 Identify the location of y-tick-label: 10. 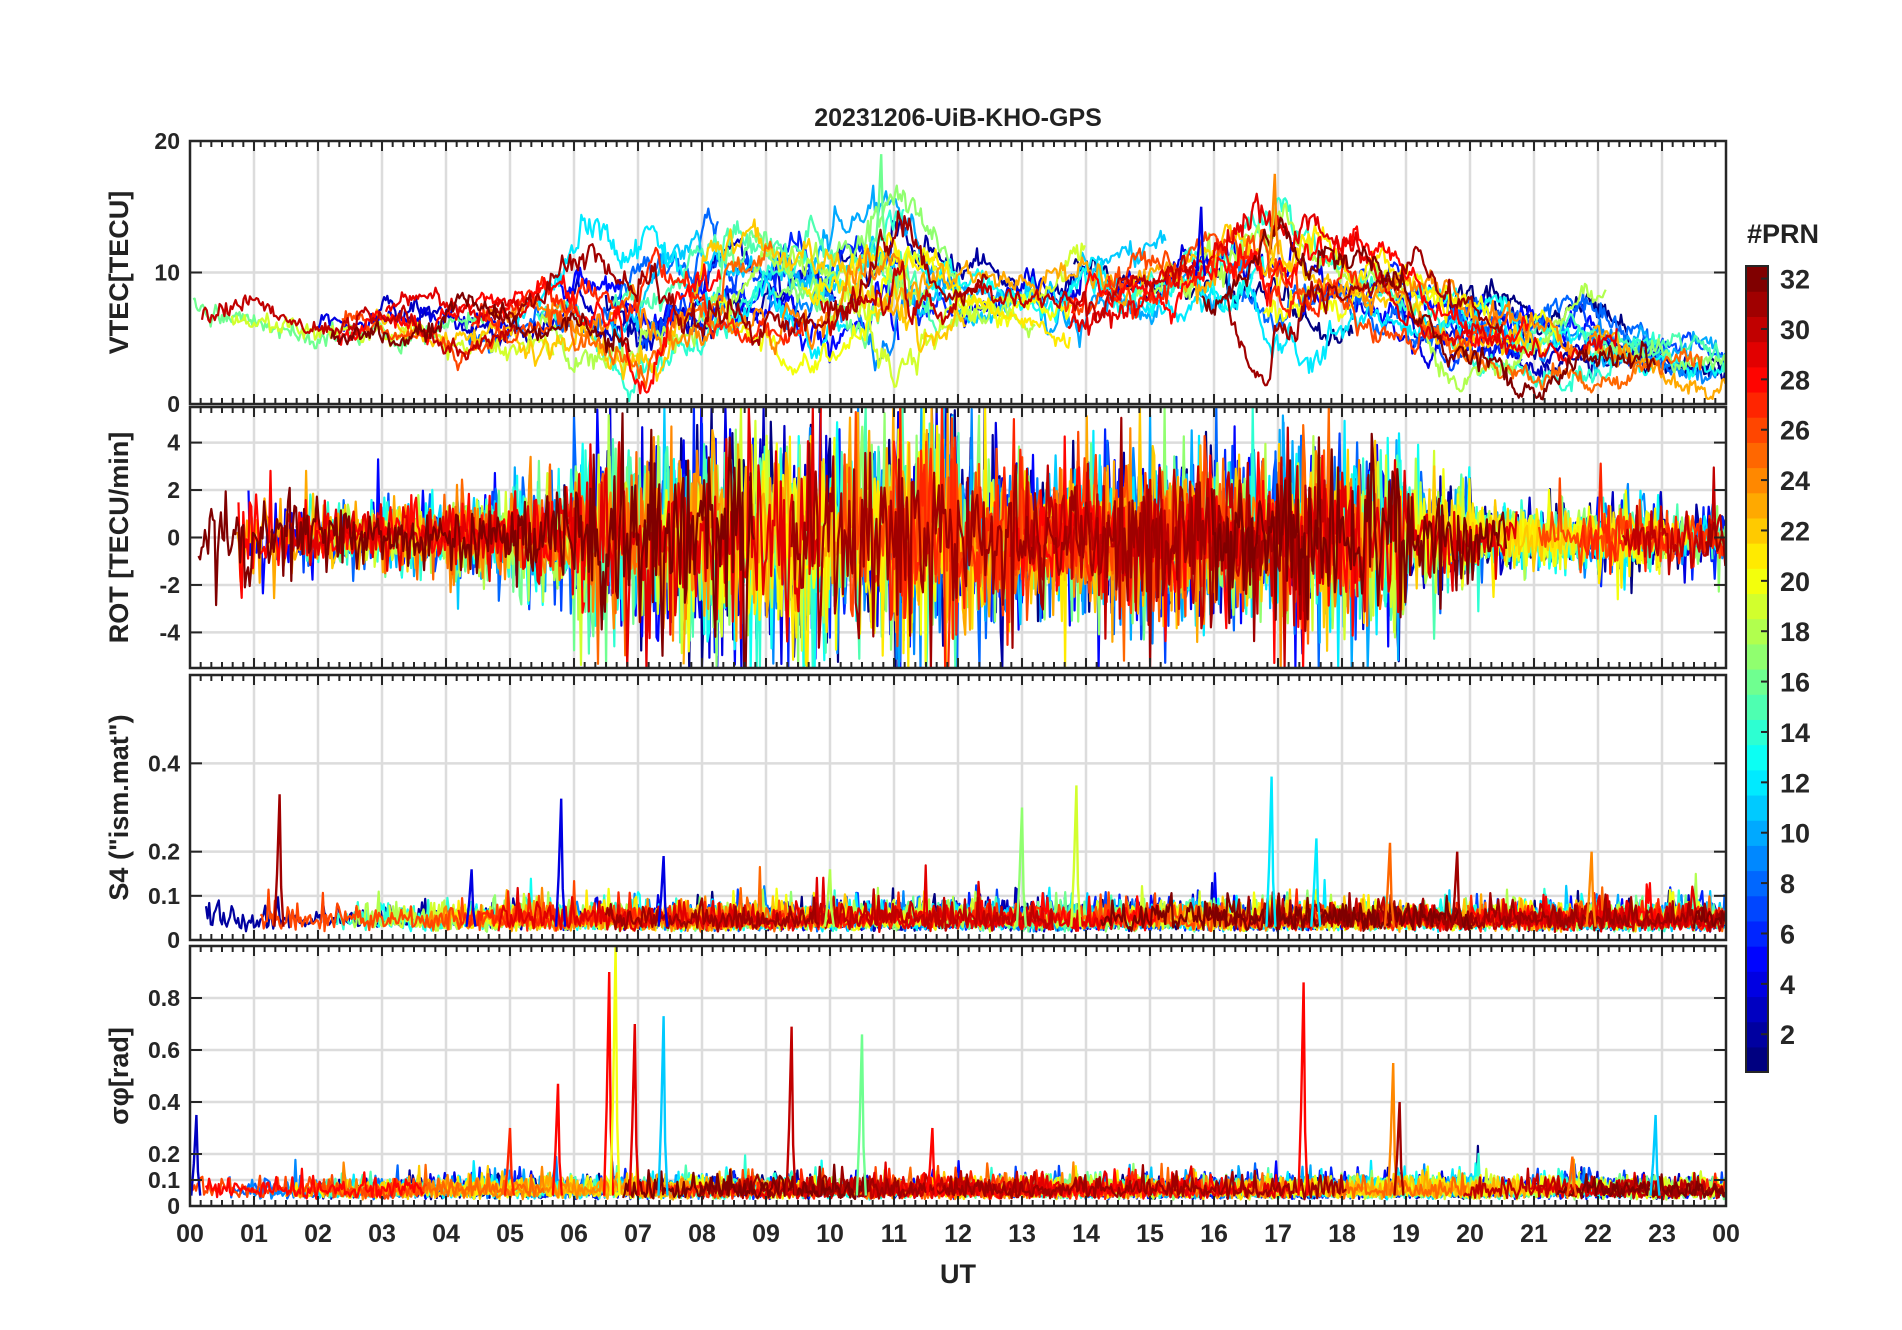
(167, 273).